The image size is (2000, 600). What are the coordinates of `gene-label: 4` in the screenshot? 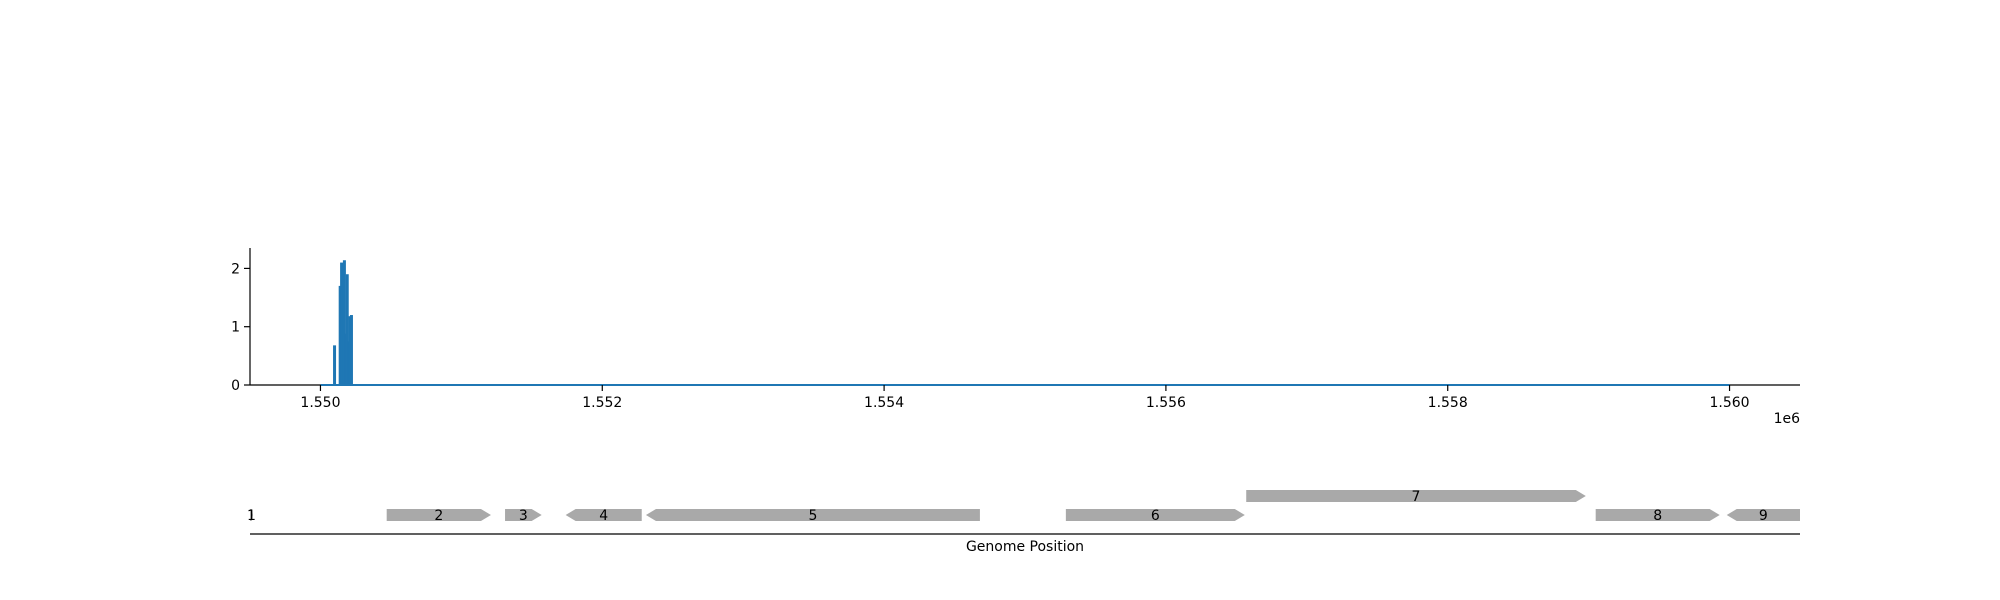 It's located at (603, 516).